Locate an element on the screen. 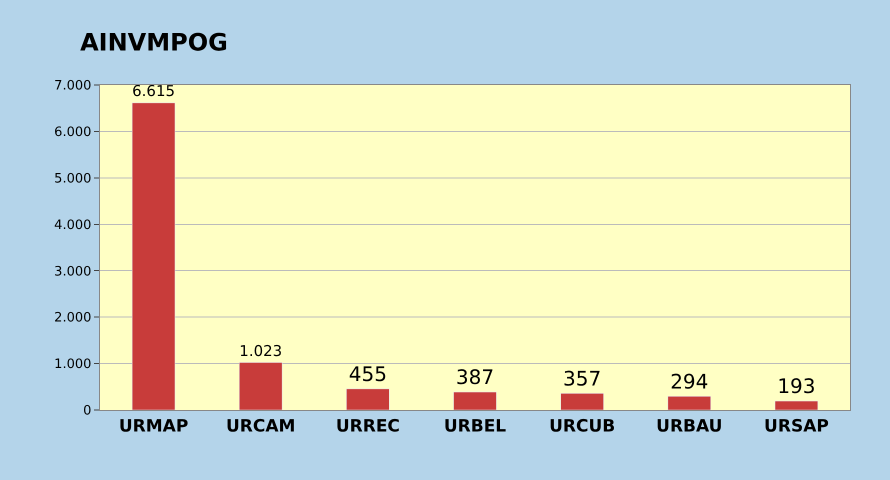  chart-title: AINVMPOG is located at coordinates (154, 42).